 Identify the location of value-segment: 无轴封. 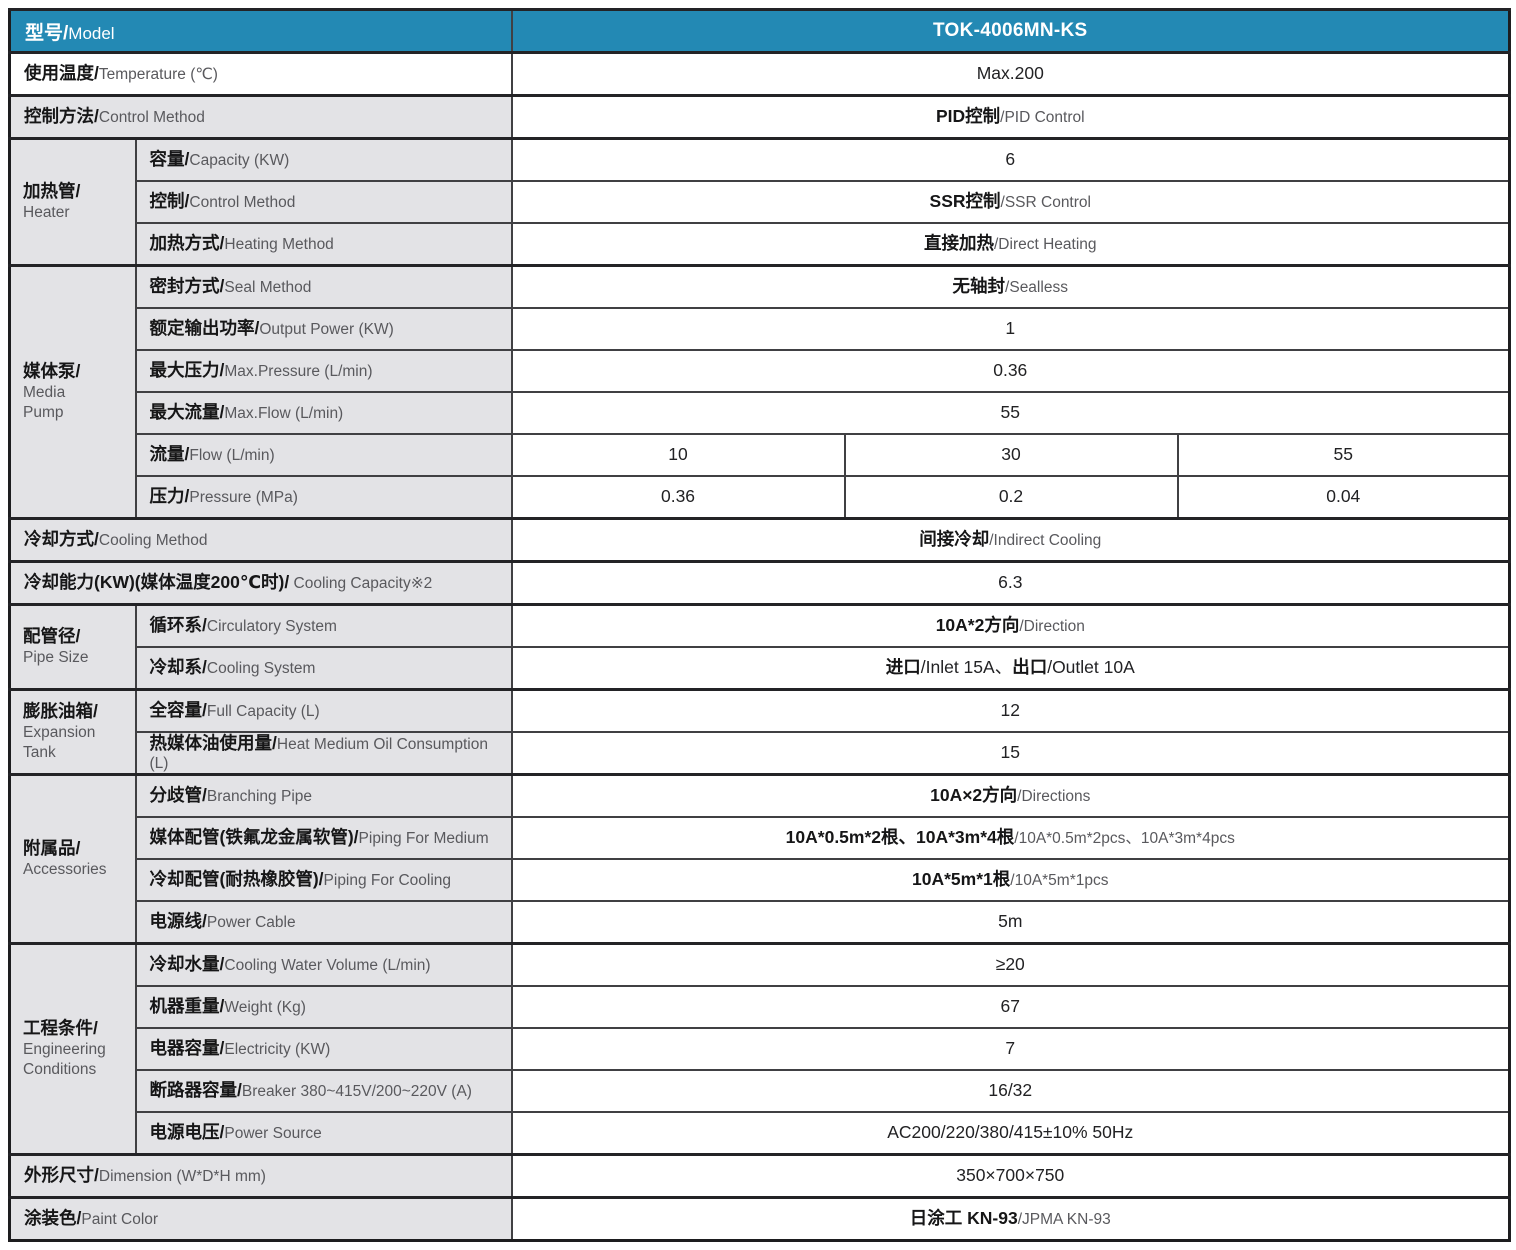
(979, 286).